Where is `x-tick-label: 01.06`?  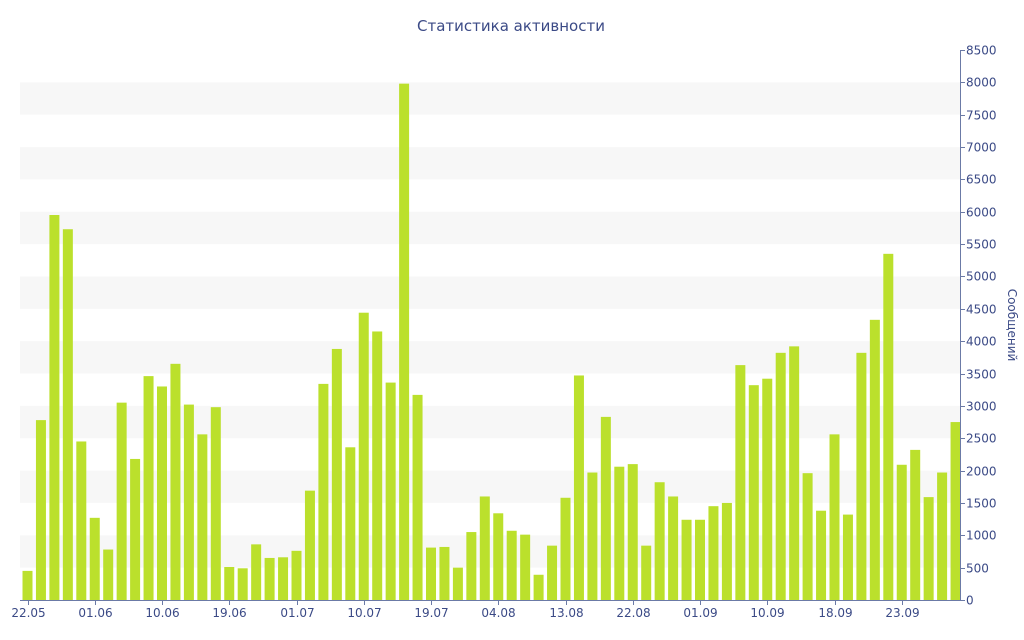 x-tick-label: 01.06 is located at coordinates (95, 613).